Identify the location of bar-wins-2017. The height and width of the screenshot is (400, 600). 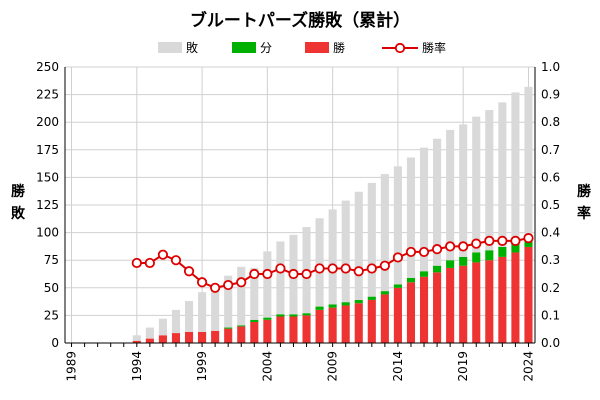
(437, 307).